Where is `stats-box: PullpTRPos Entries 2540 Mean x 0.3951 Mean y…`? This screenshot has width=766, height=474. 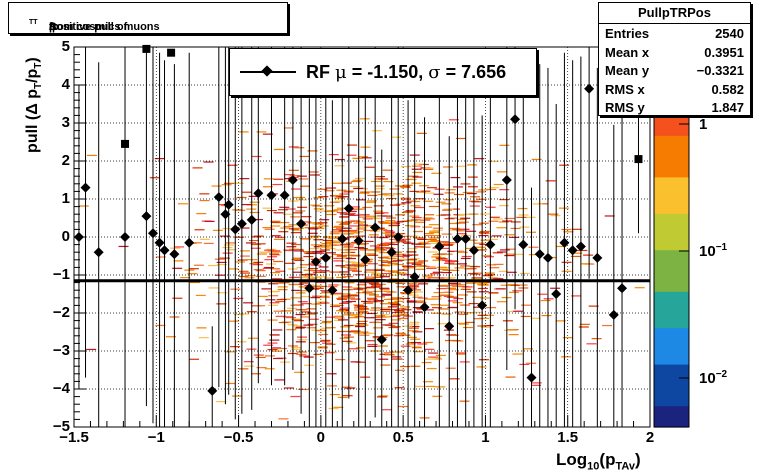 stats-box: PullpTRPos Entries 2540 Mean x 0.3951 Mean y… is located at coordinates (674, 59).